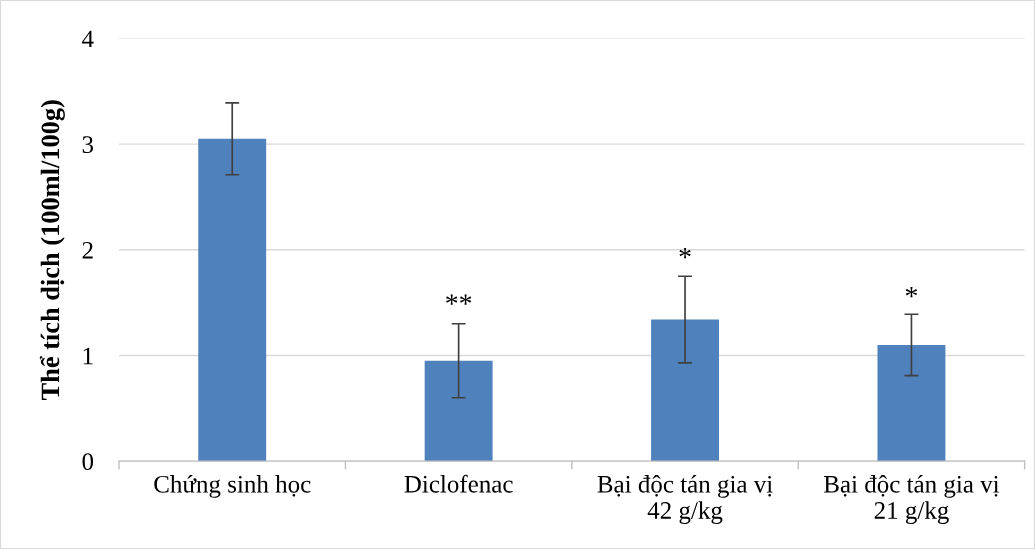 The height and width of the screenshot is (549, 1035). What do you see at coordinates (88, 39) in the screenshot?
I see `y-tick-label: 4` at bounding box center [88, 39].